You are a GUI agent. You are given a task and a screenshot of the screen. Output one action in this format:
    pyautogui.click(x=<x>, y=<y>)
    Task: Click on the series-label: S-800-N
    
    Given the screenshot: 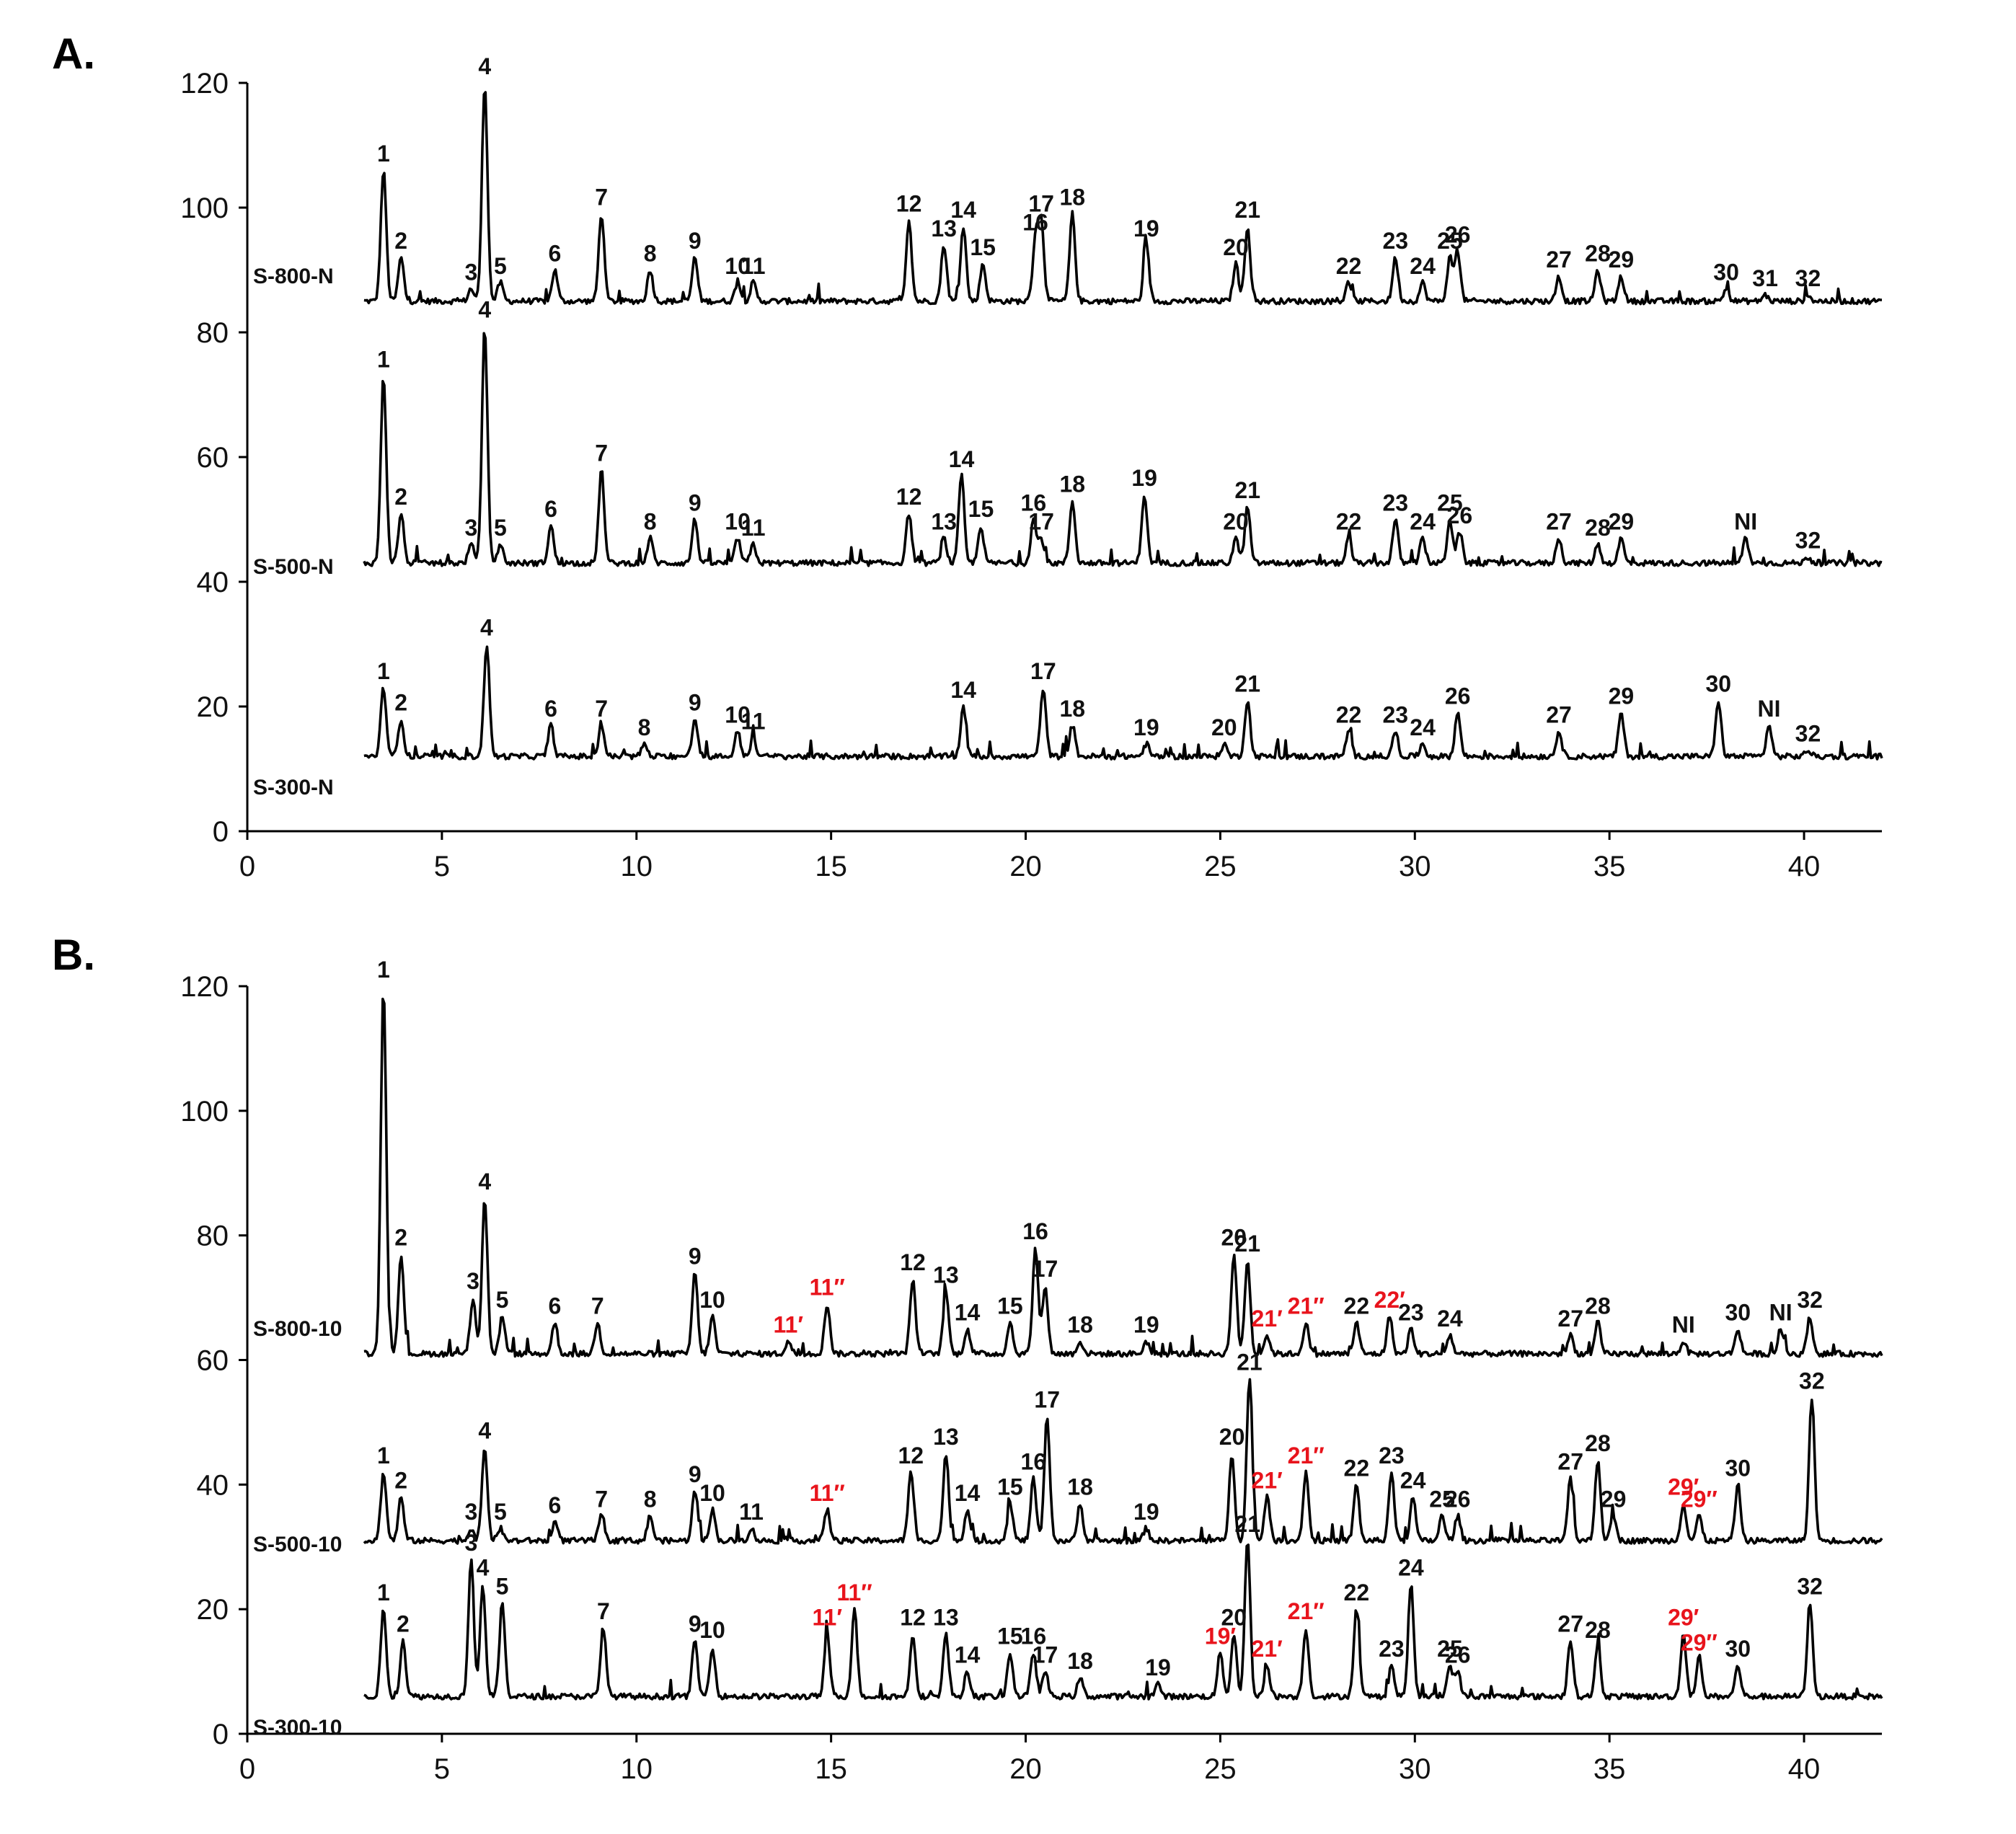 What is the action you would take?
    pyautogui.click(x=293, y=276)
    